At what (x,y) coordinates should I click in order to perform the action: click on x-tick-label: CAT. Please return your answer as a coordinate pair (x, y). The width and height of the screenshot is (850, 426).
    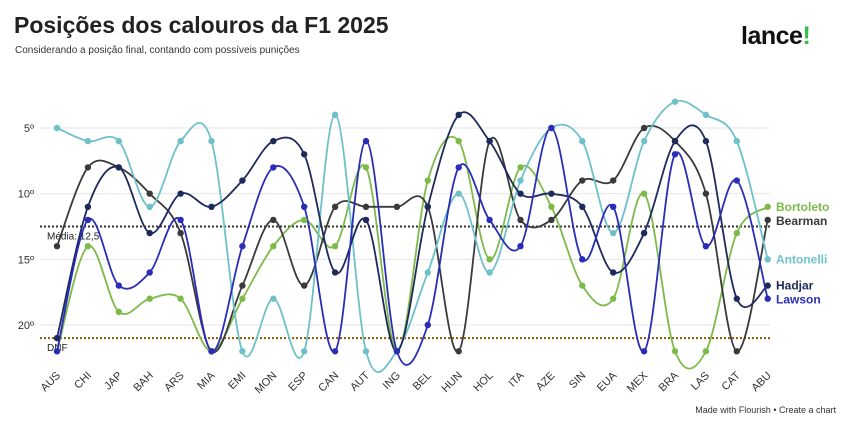
    Looking at the image, I should click on (731, 381).